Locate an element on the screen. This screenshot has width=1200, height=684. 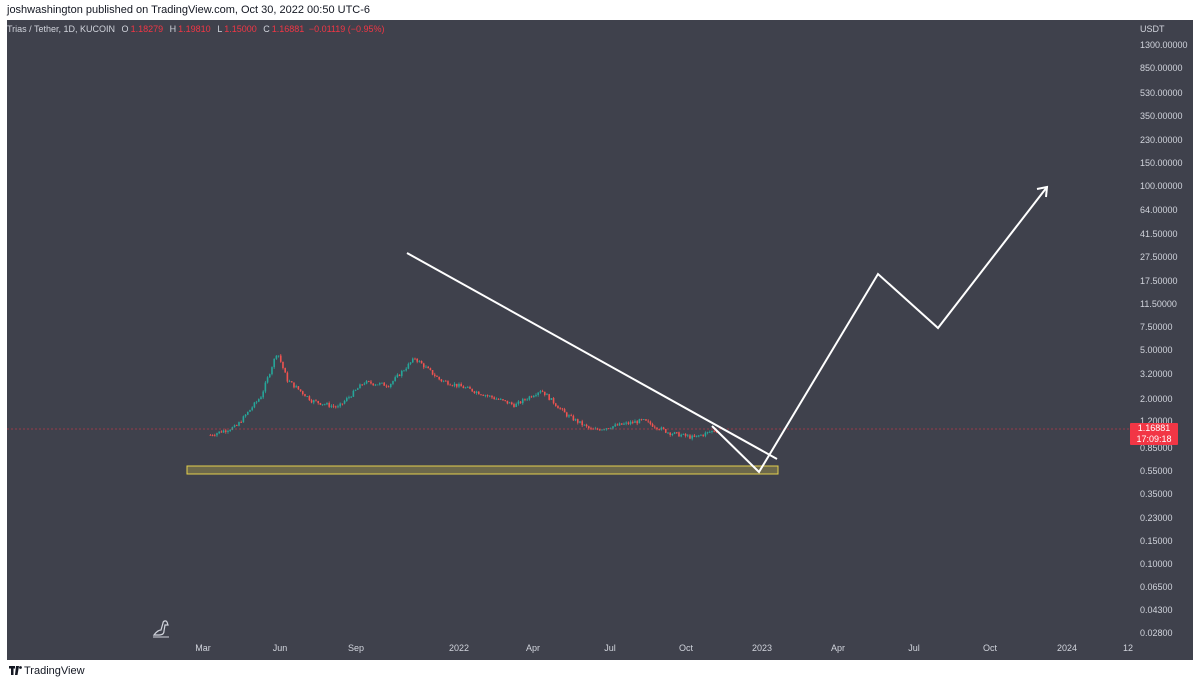
symbol-name: Trias / Tether, 1D, KUCOIN is located at coordinates (61, 29).